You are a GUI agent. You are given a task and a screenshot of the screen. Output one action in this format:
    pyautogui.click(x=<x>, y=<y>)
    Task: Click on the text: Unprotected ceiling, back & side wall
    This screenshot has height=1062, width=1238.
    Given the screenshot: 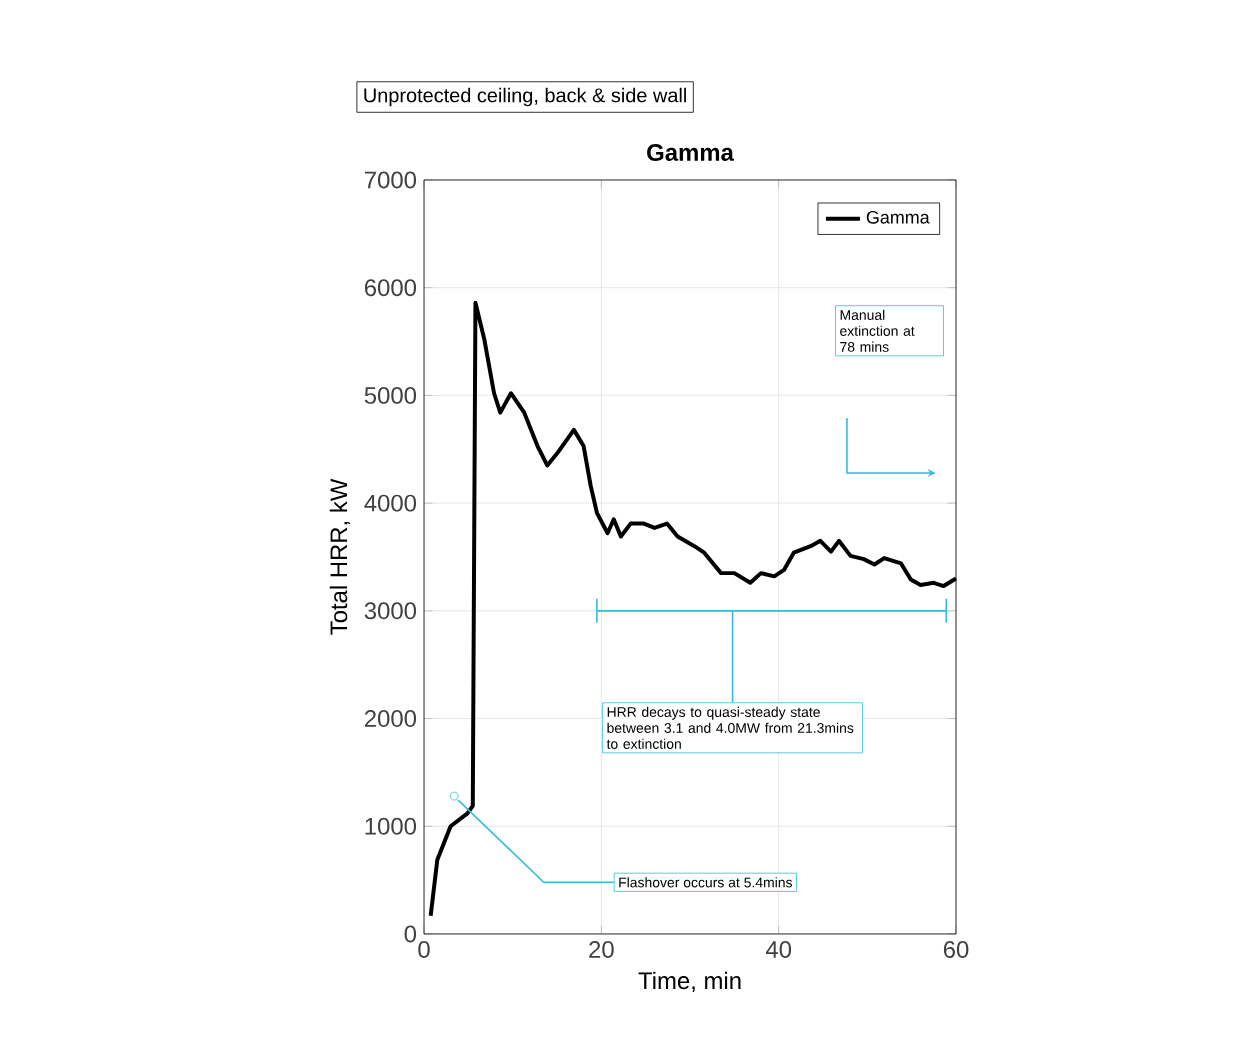 What is the action you would take?
    pyautogui.click(x=525, y=97)
    